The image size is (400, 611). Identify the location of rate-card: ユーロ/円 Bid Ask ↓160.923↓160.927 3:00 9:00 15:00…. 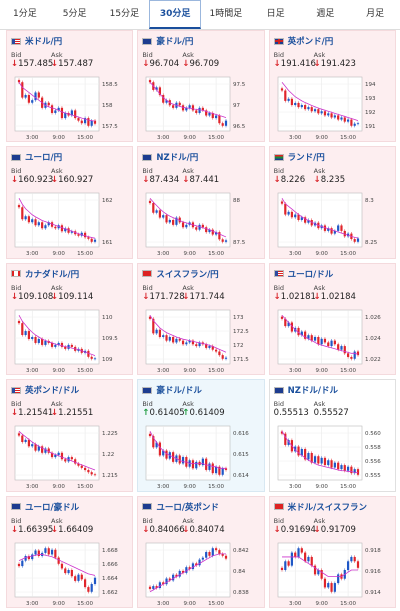
(70, 202).